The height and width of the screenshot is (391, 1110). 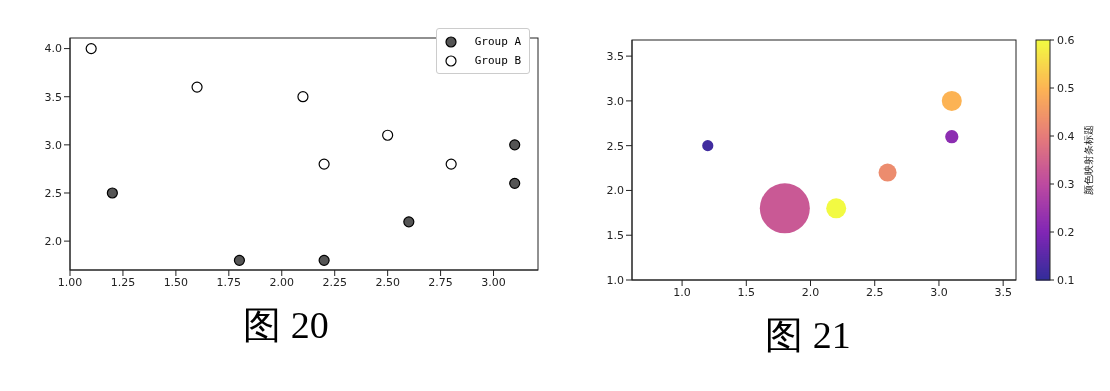 What do you see at coordinates (746, 292) in the screenshot?
I see `x-tick-label: 1.5` at bounding box center [746, 292].